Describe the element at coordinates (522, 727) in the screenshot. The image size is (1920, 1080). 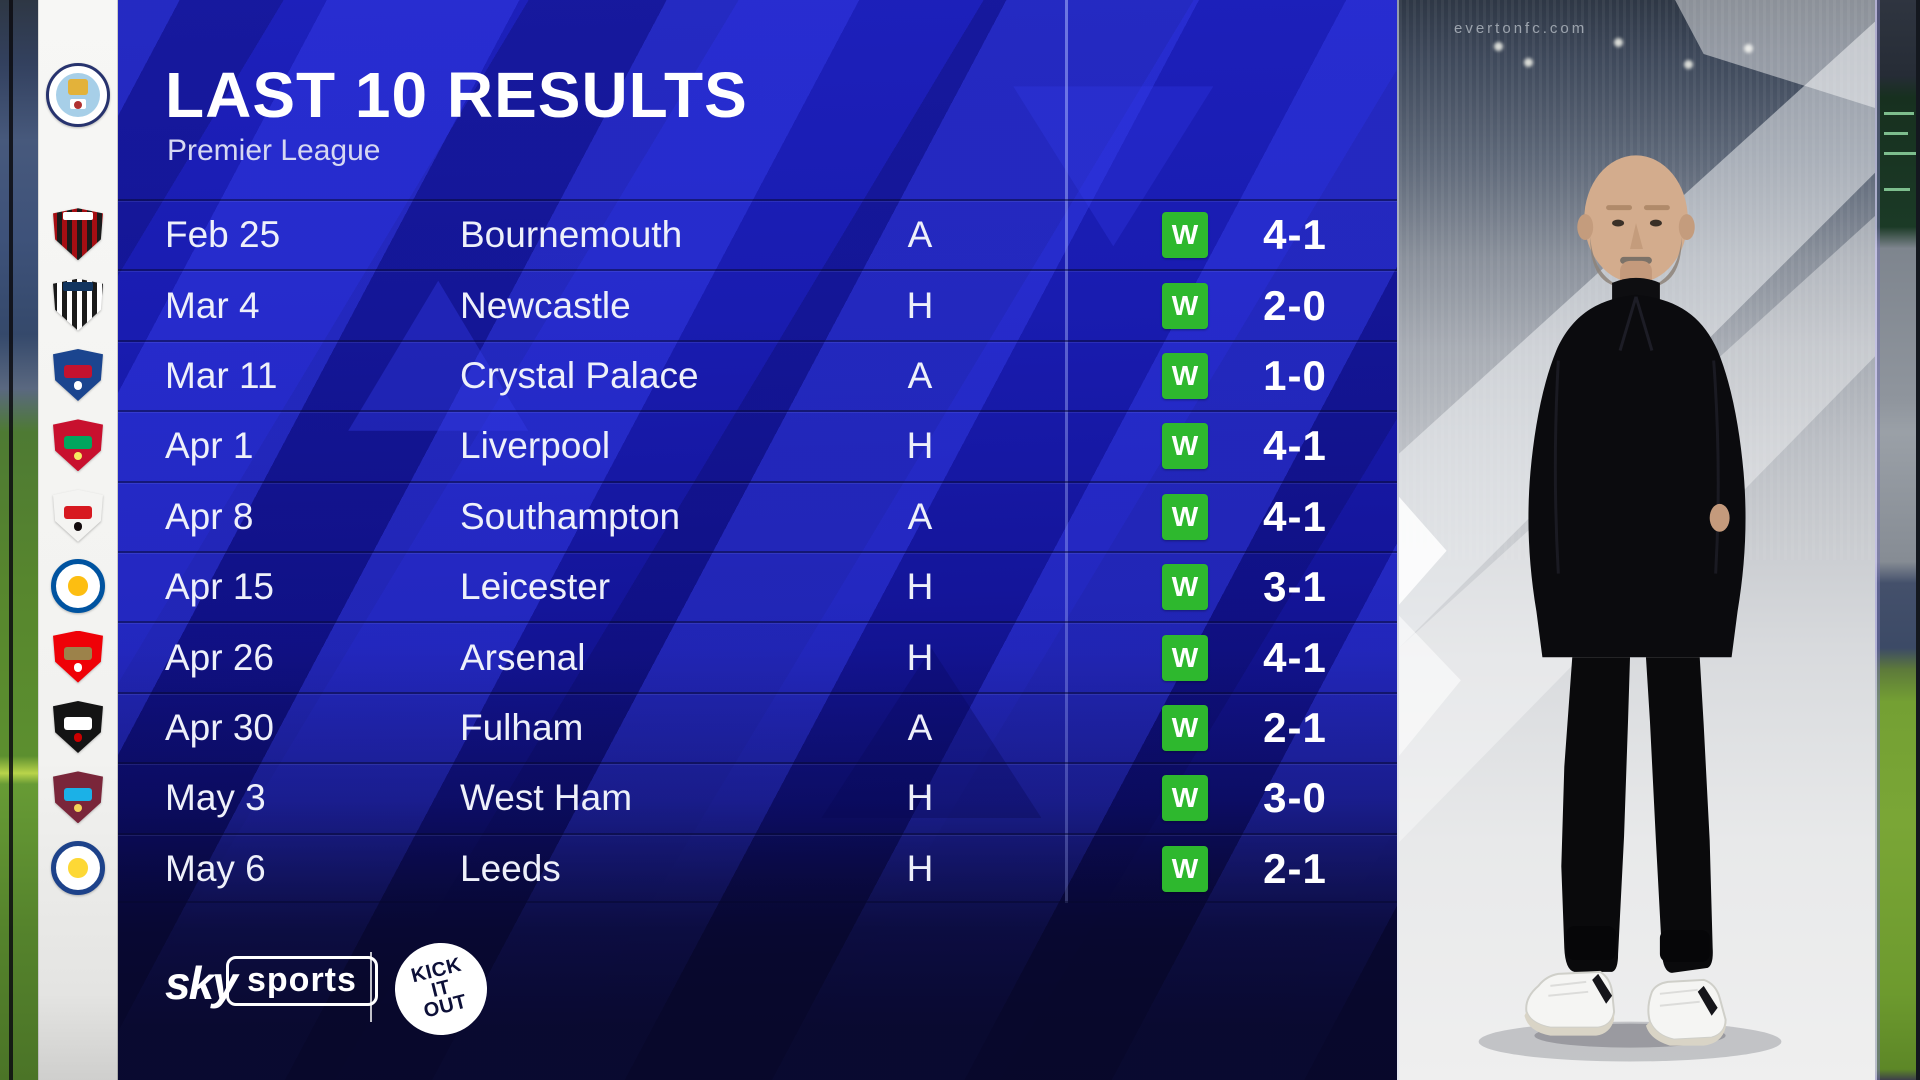
I see `opponent-name: Fulham` at that location.